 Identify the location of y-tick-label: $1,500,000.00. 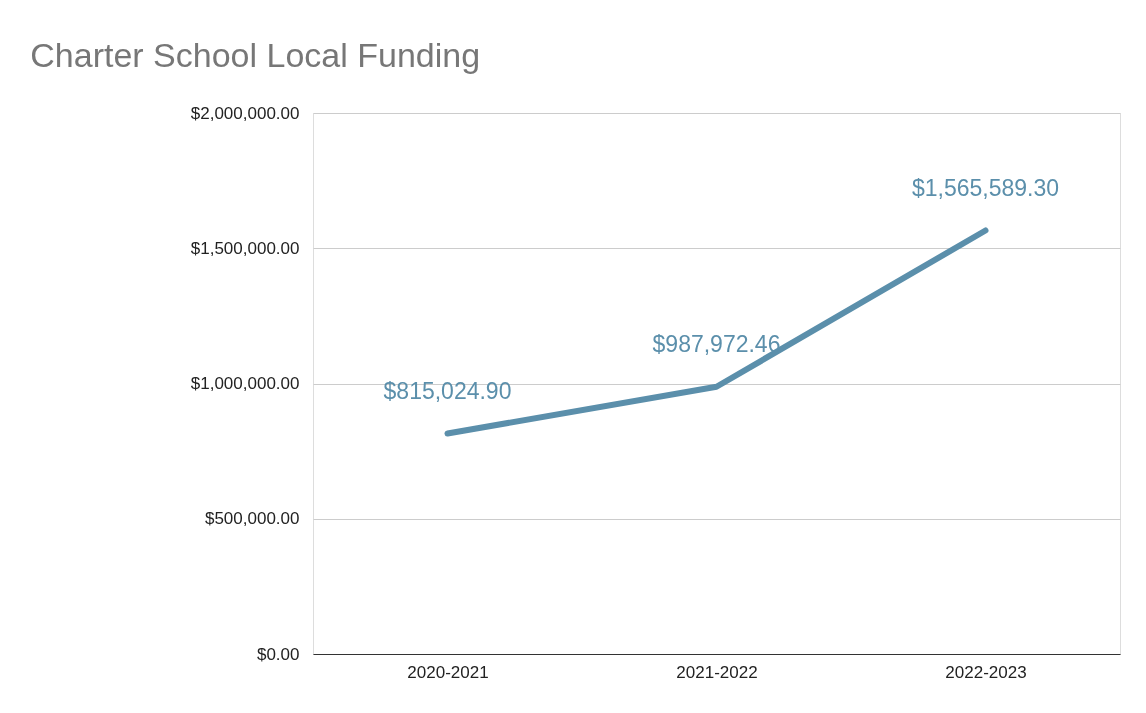
(245, 248).